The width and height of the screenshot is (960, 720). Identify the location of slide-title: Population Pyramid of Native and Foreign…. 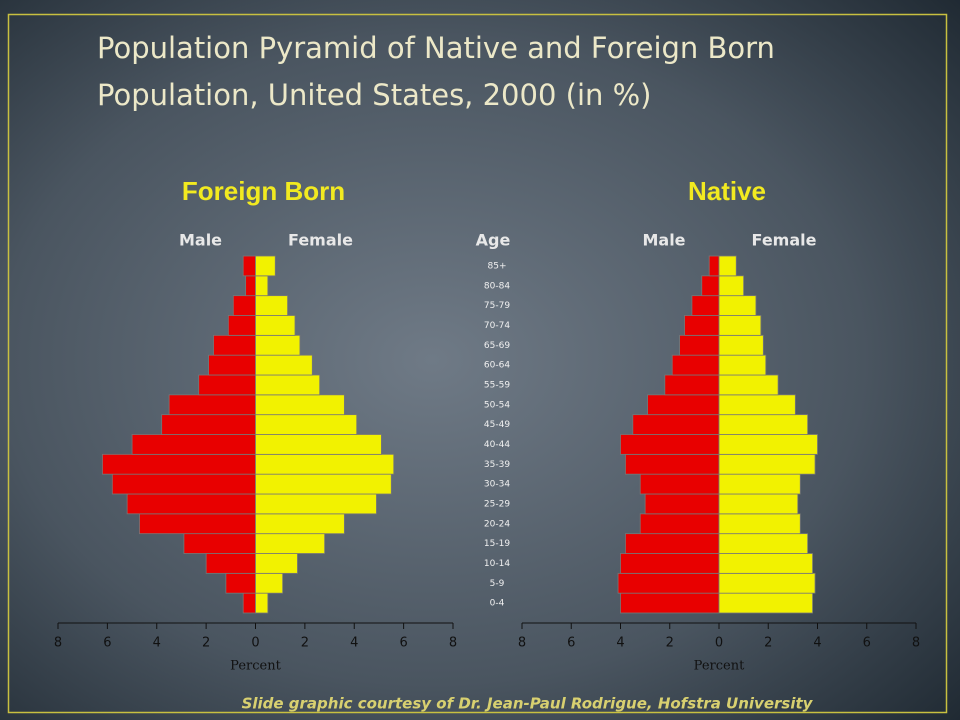
(436, 48).